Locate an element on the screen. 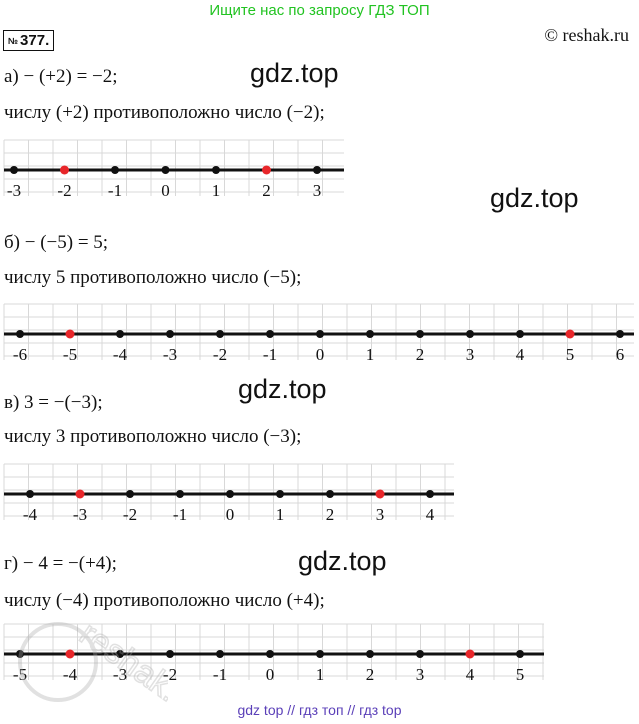 This screenshot has height=724, width=639. reshak-seal-watermark: reshak.ru is located at coordinates (93, 662).